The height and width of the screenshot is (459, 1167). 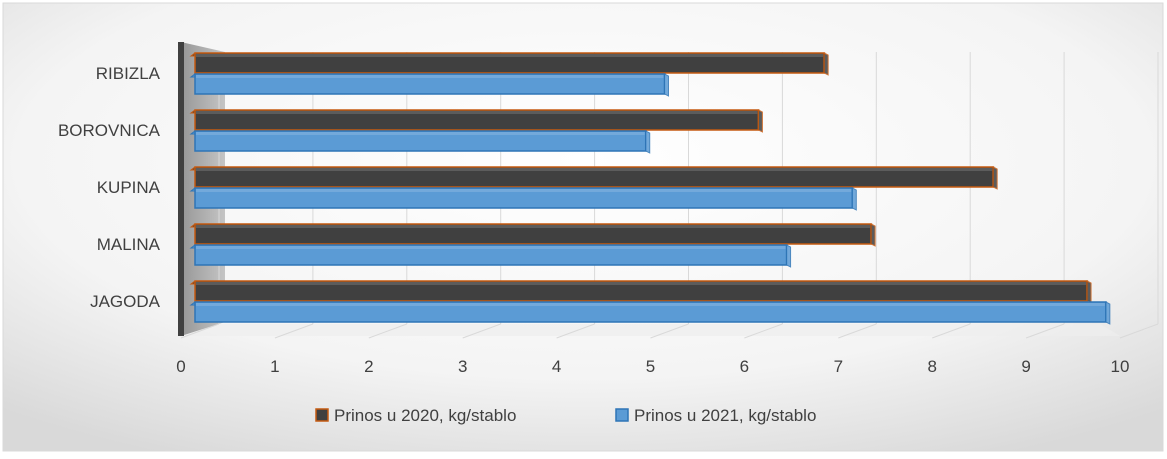 I want to click on x-tick-label: 9, so click(x=1025, y=366).